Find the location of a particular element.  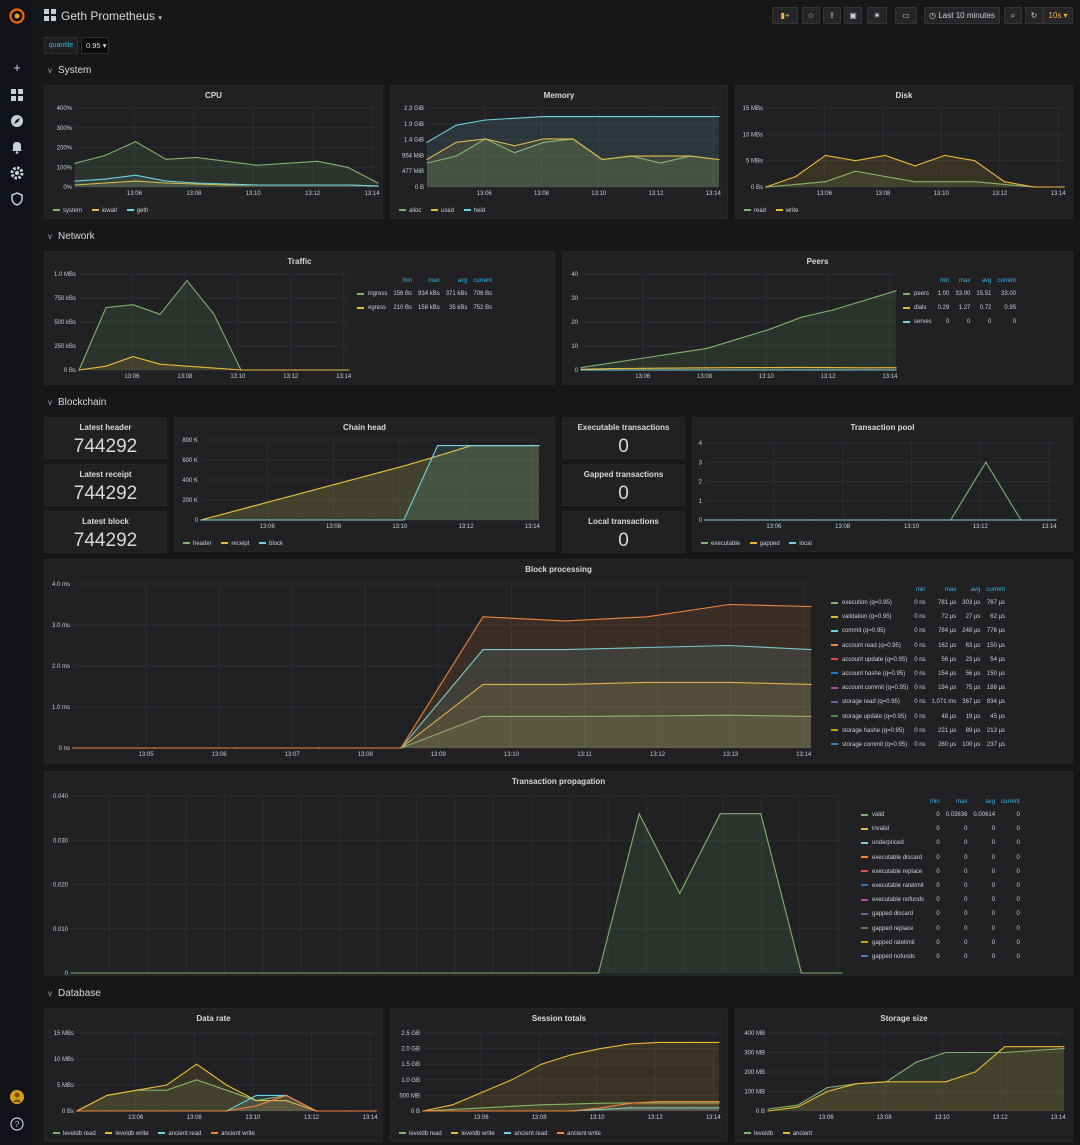

legend-row: valid 0 0.03636 0.00614 0 is located at coordinates (940, 815).